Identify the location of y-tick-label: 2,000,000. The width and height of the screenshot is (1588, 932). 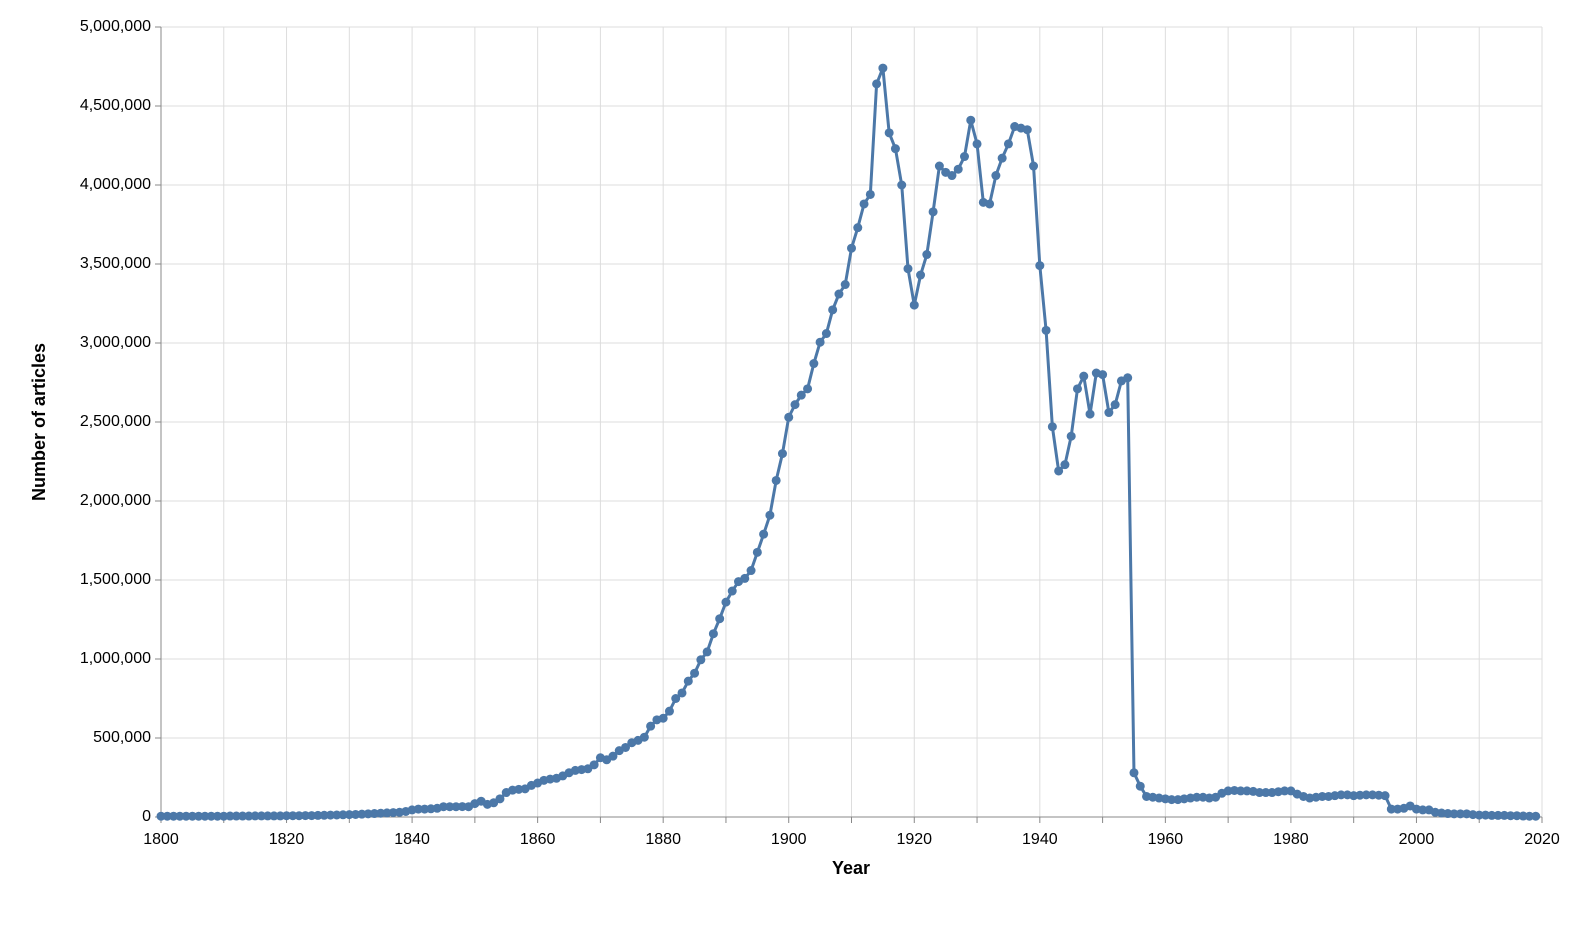
(115, 500).